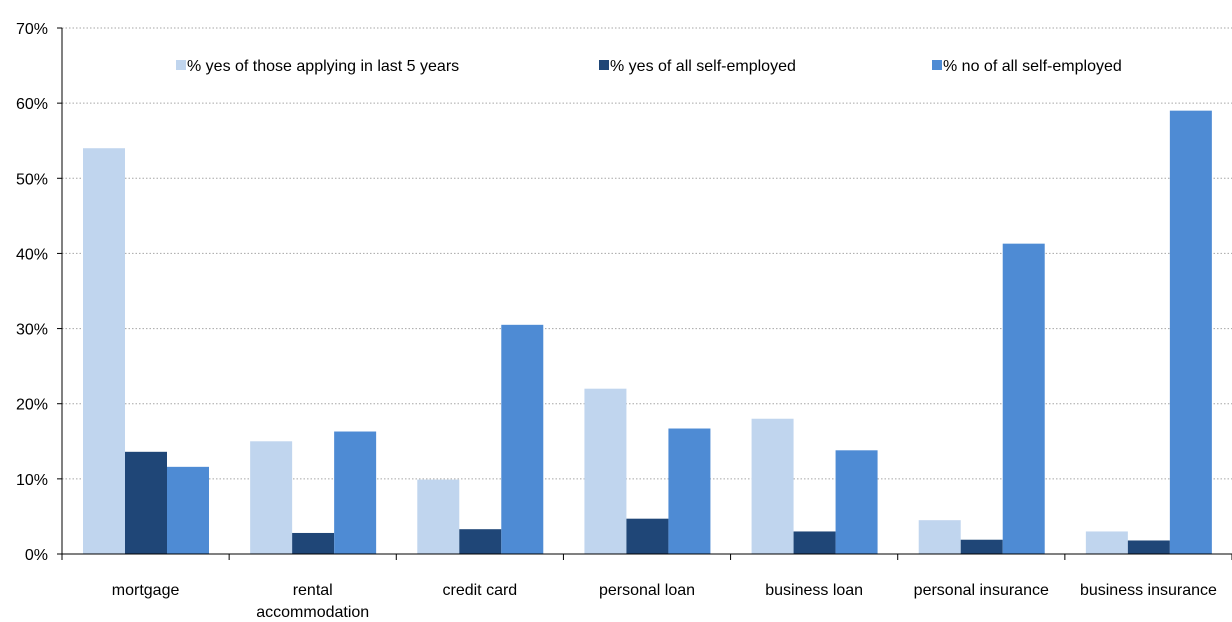 The height and width of the screenshot is (622, 1232). What do you see at coordinates (312, 601) in the screenshot?
I see `x-category-label: rental accommodation` at bounding box center [312, 601].